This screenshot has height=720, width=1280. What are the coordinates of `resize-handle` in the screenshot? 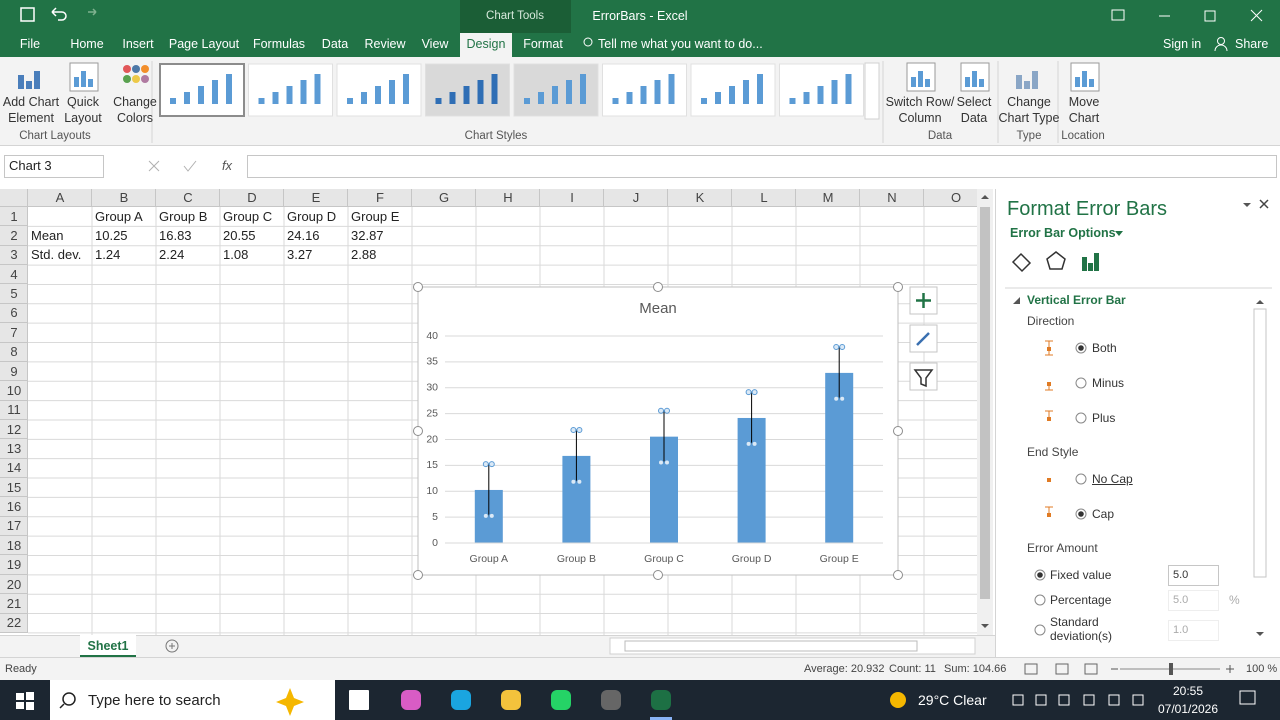 It's located at (898, 287).